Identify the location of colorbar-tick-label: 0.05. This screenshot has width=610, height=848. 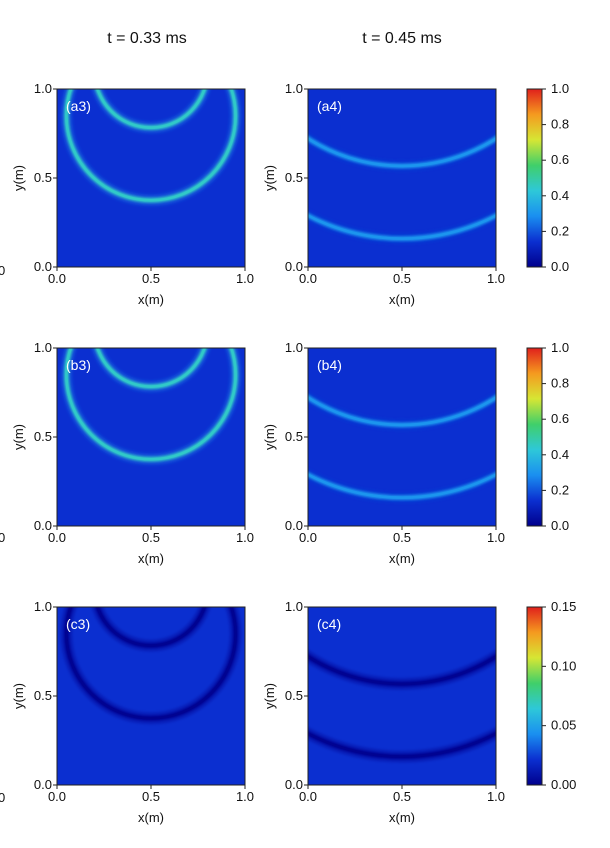
(563, 725).